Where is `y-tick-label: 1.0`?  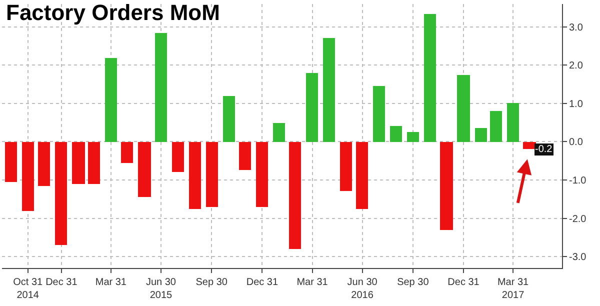
y-tick-label: 1.0 is located at coordinates (576, 104).